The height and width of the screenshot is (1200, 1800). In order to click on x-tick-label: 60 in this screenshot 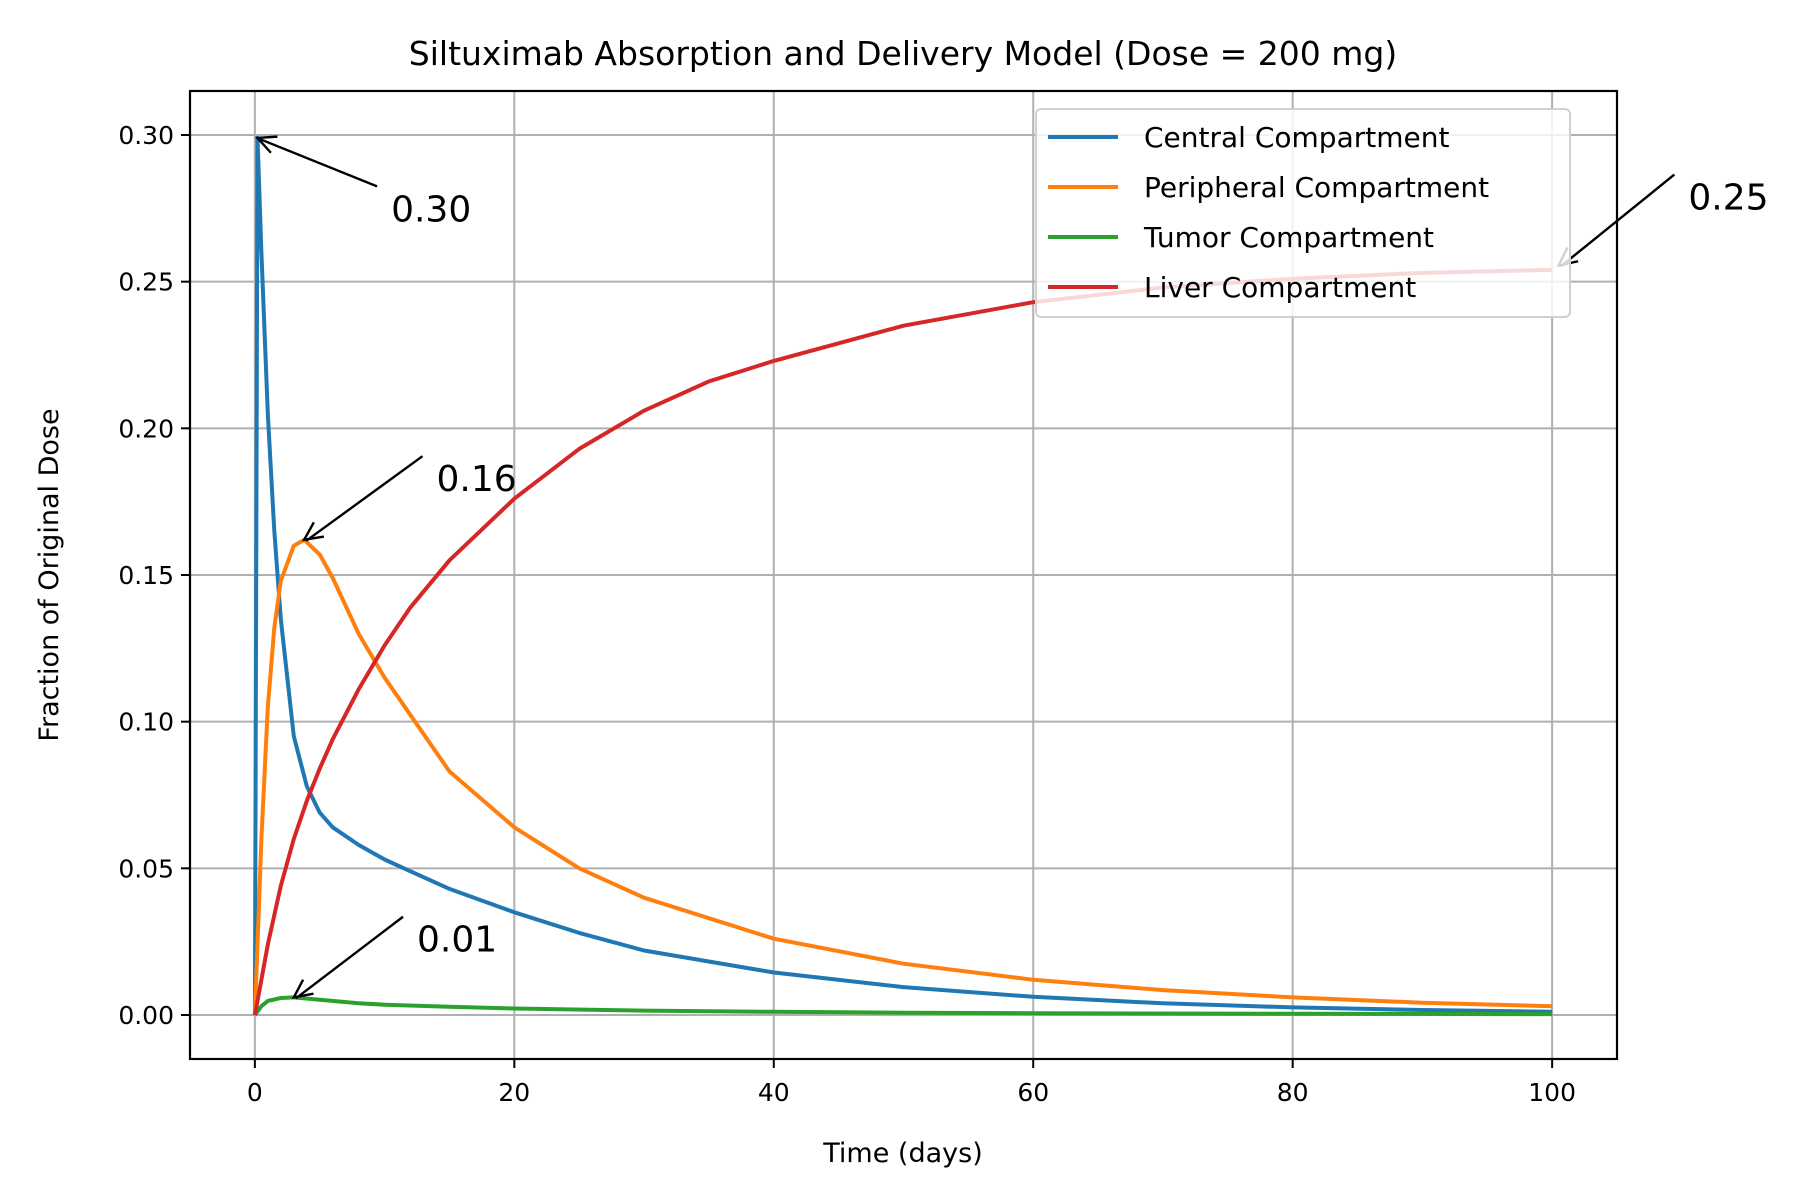, I will do `click(1033, 1092)`.